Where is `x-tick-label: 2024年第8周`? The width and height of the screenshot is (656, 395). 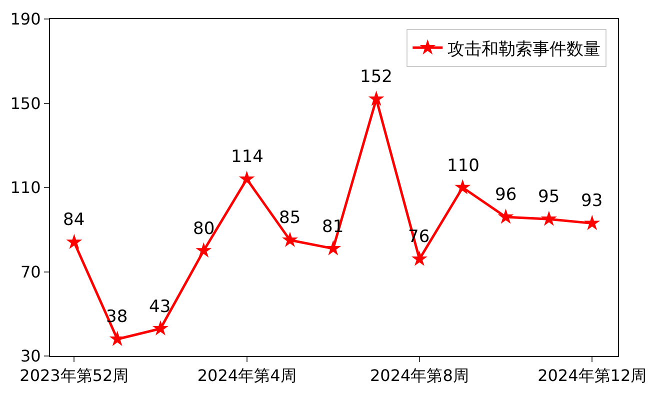
x-tick-label: 2024年第8周 is located at coordinates (419, 376).